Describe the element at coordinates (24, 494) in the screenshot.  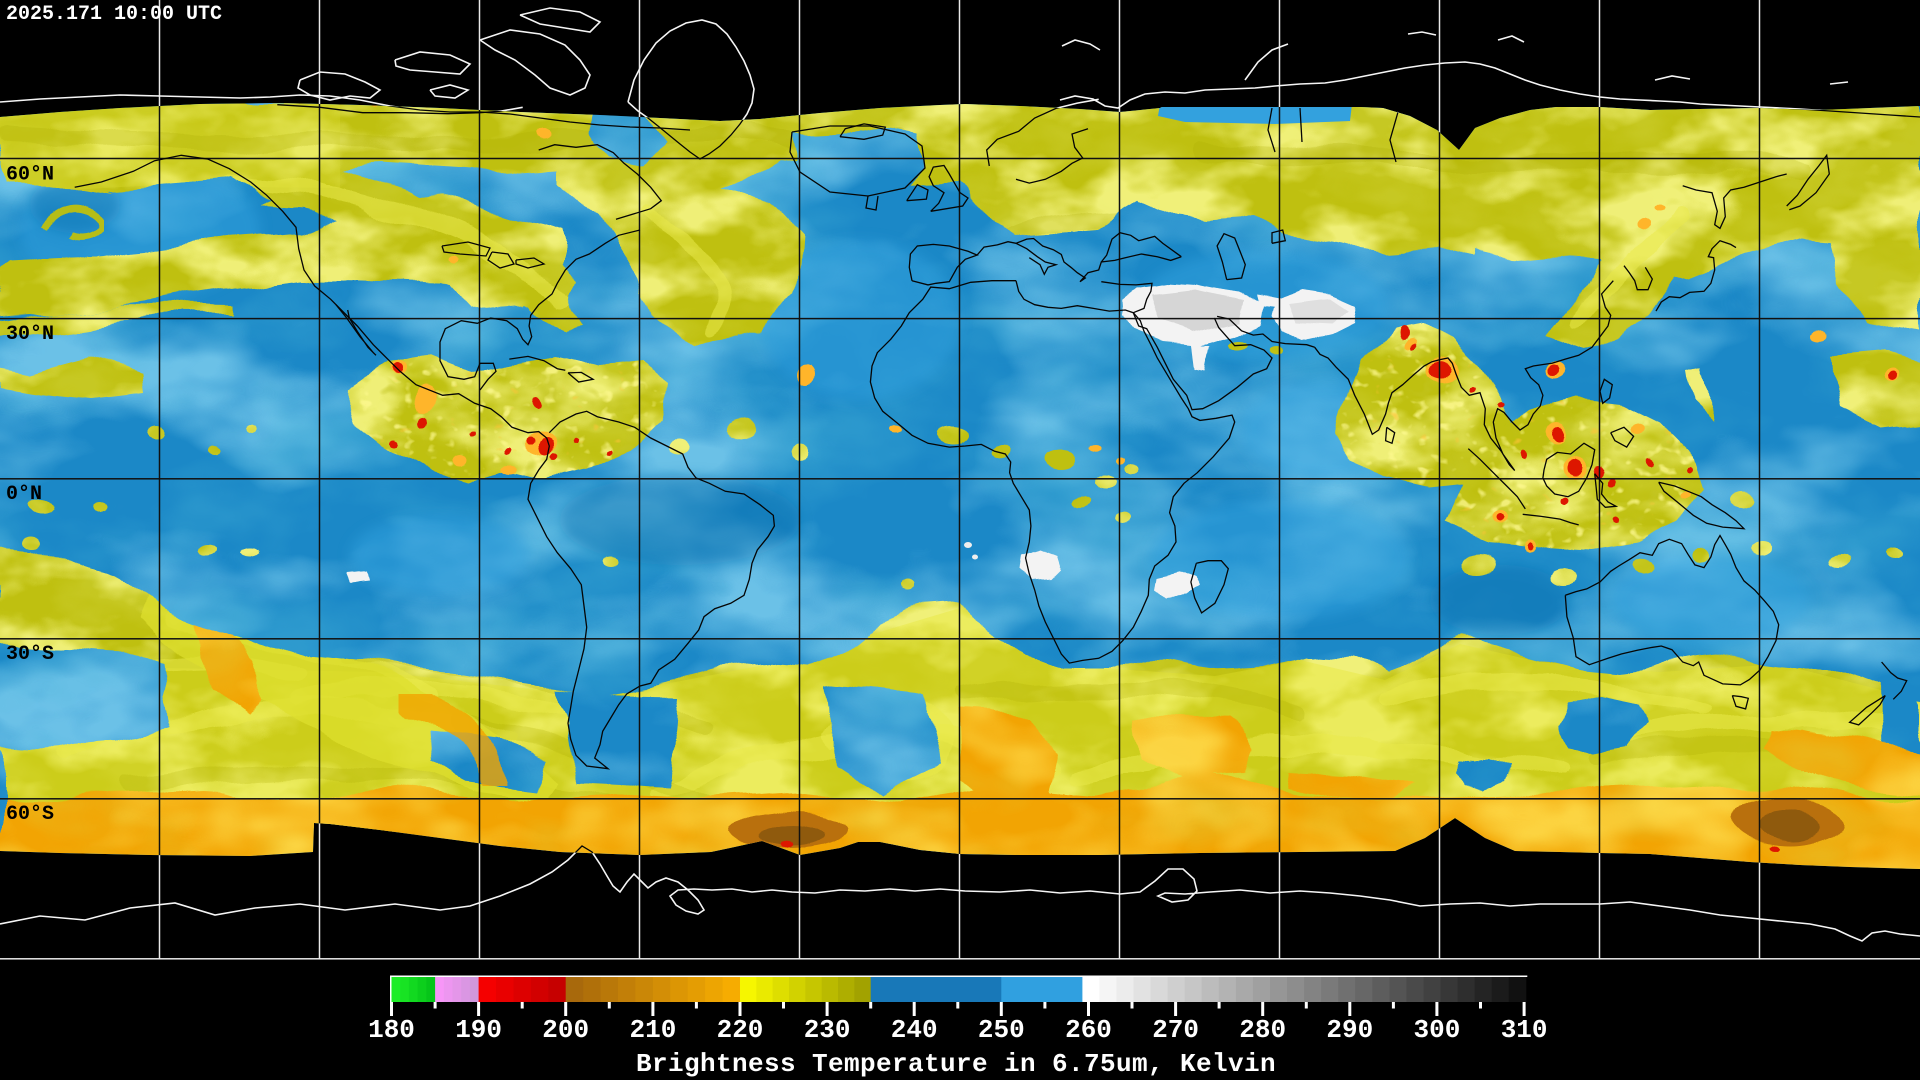
I see `svg-text: 0°N` at that location.